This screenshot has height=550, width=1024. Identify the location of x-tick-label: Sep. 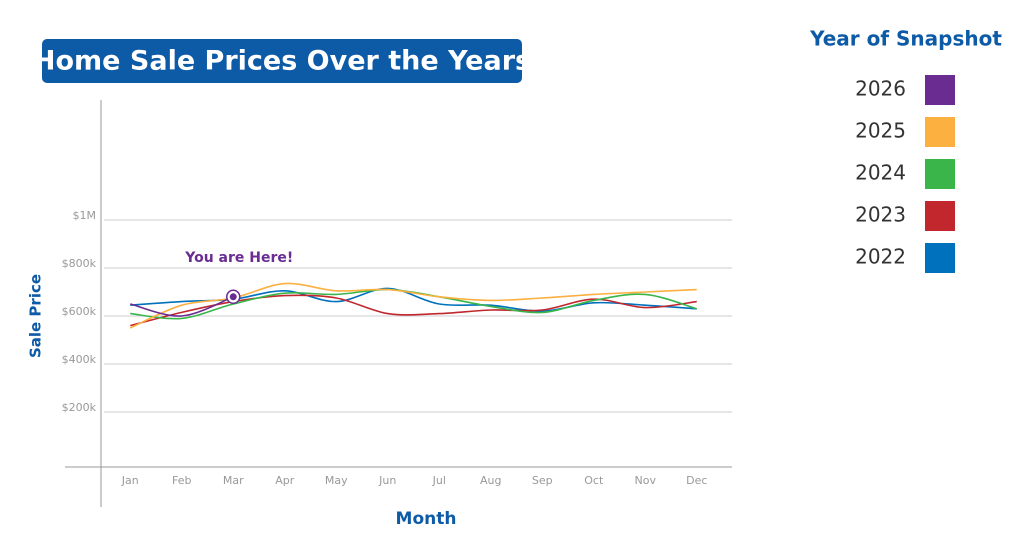
(542, 480).